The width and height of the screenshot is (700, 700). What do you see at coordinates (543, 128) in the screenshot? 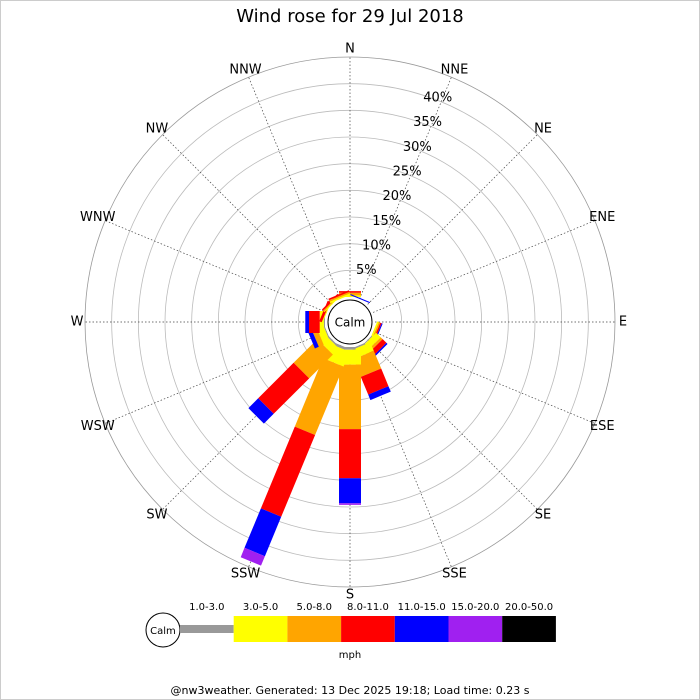
I see `direction-label: NE` at bounding box center [543, 128].